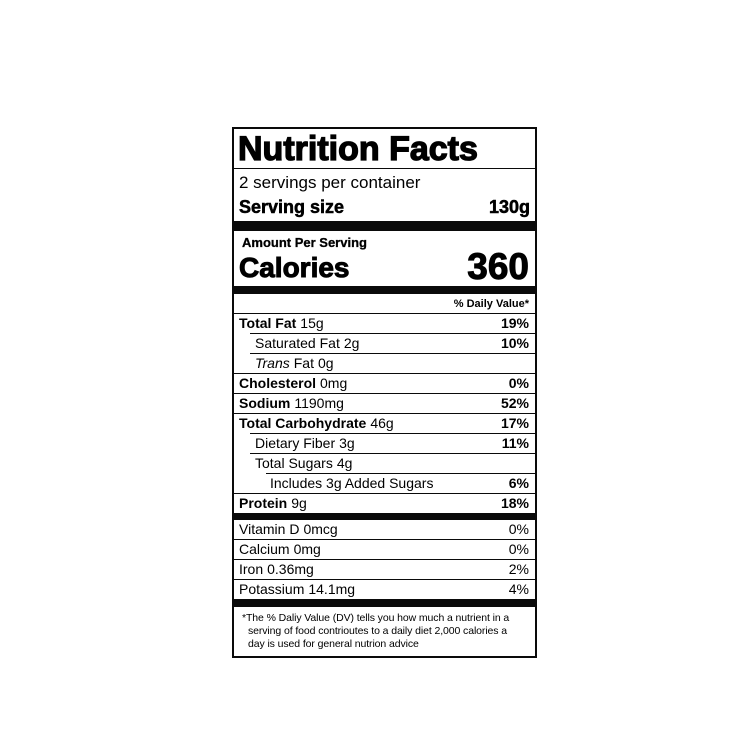 The width and height of the screenshot is (756, 756). Describe the element at coordinates (384, 403) in the screenshot. I see `nutrient-row-sodium: Sodium 1190mg 52%` at that location.